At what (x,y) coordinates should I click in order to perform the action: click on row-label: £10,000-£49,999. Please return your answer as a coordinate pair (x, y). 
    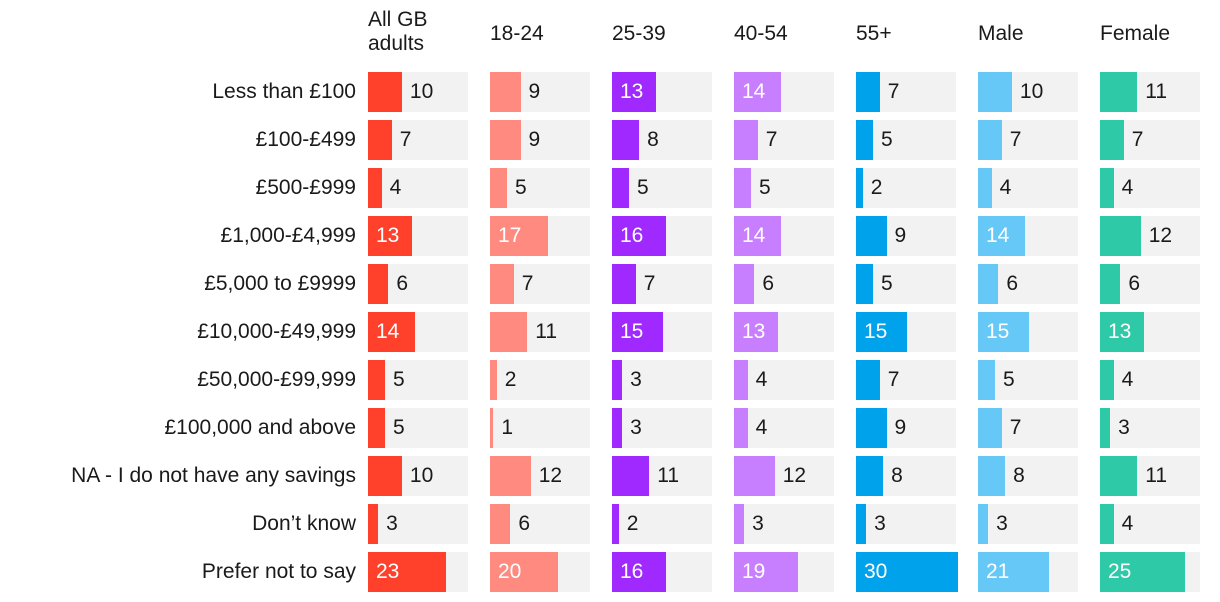
    Looking at the image, I should click on (276, 331).